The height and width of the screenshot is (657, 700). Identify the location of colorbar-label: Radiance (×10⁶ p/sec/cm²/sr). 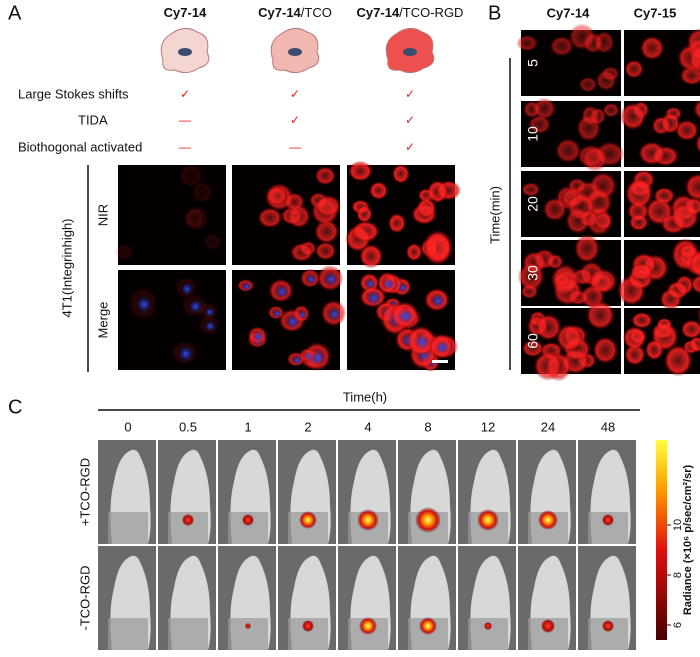
(688, 540).